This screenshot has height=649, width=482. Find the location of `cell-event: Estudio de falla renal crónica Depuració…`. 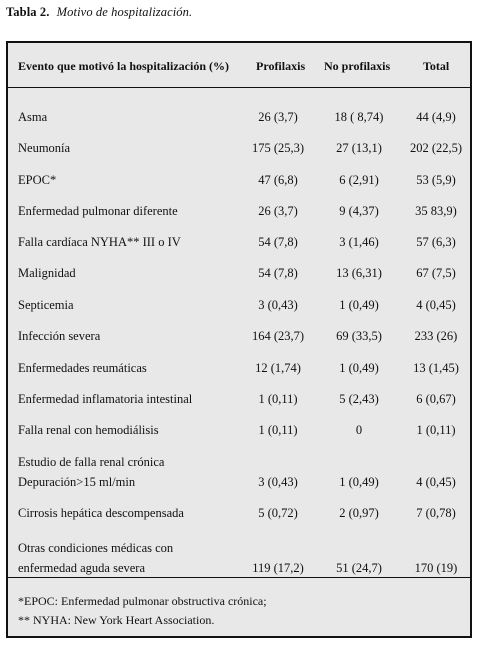

cell-event: Estudio de falla renal crónica Depuració… is located at coordinates (91, 472).